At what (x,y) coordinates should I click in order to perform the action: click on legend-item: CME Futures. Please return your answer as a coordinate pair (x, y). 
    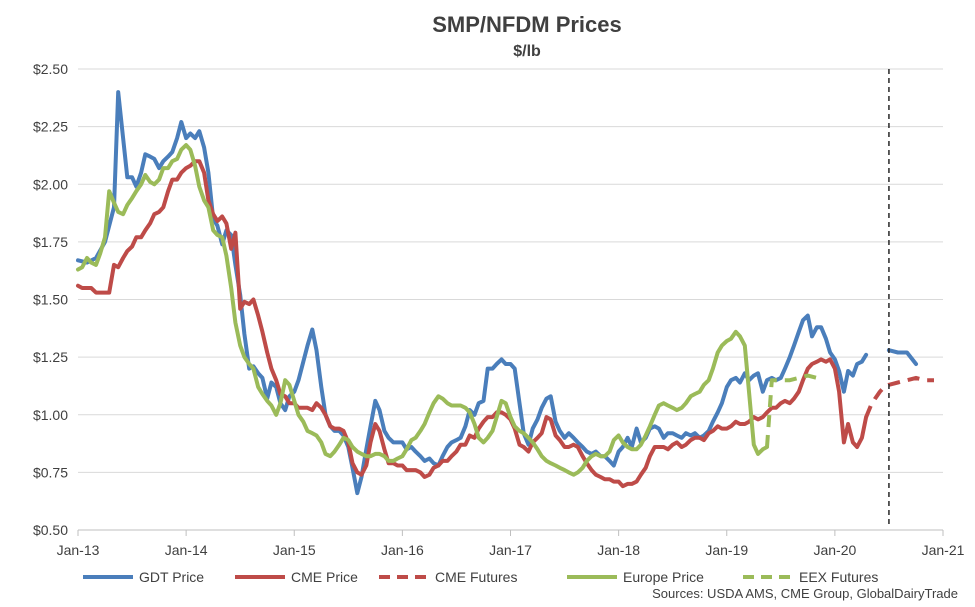
    Looking at the image, I should click on (448, 577).